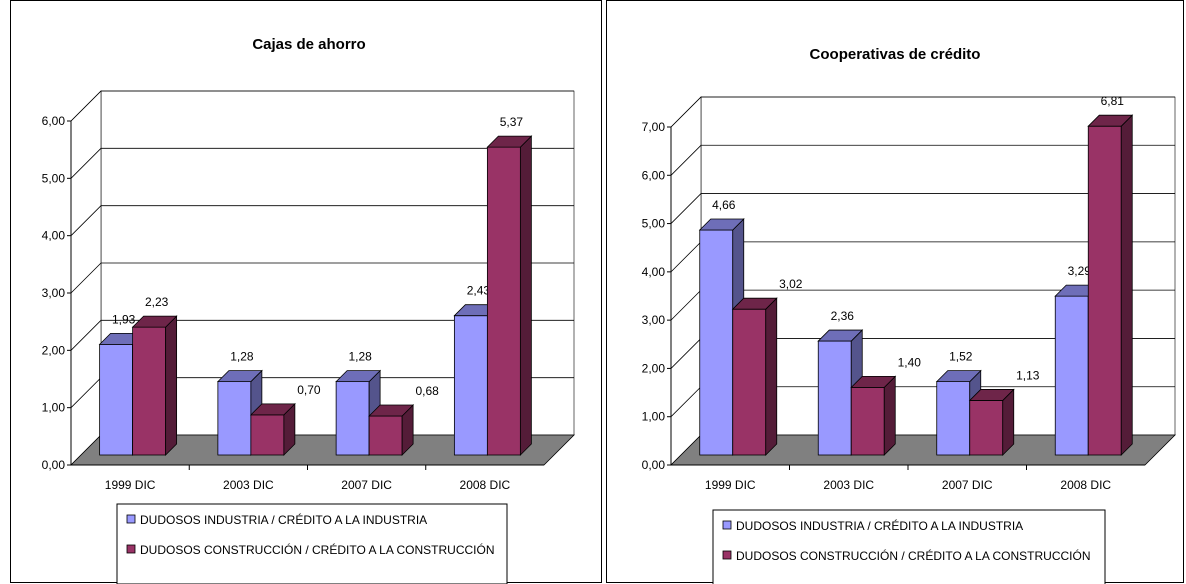 This screenshot has width=1186, height=584. I want to click on data-label: 2,36, so click(843, 316).